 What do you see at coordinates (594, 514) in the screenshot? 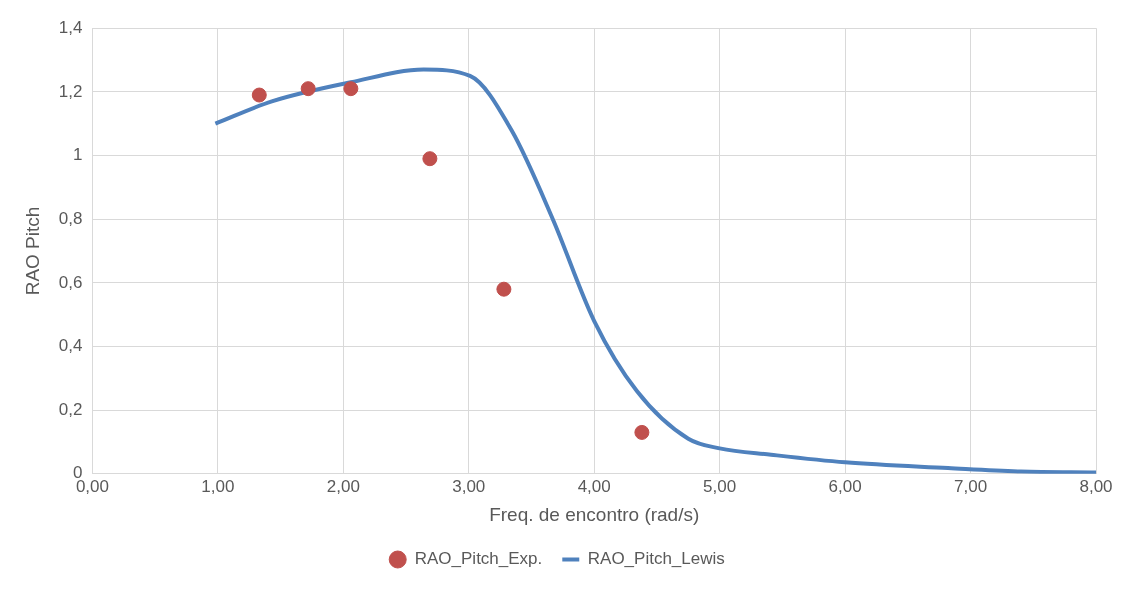
I see `x-axis-title: Freq. de encontro (rad/s)` at bounding box center [594, 514].